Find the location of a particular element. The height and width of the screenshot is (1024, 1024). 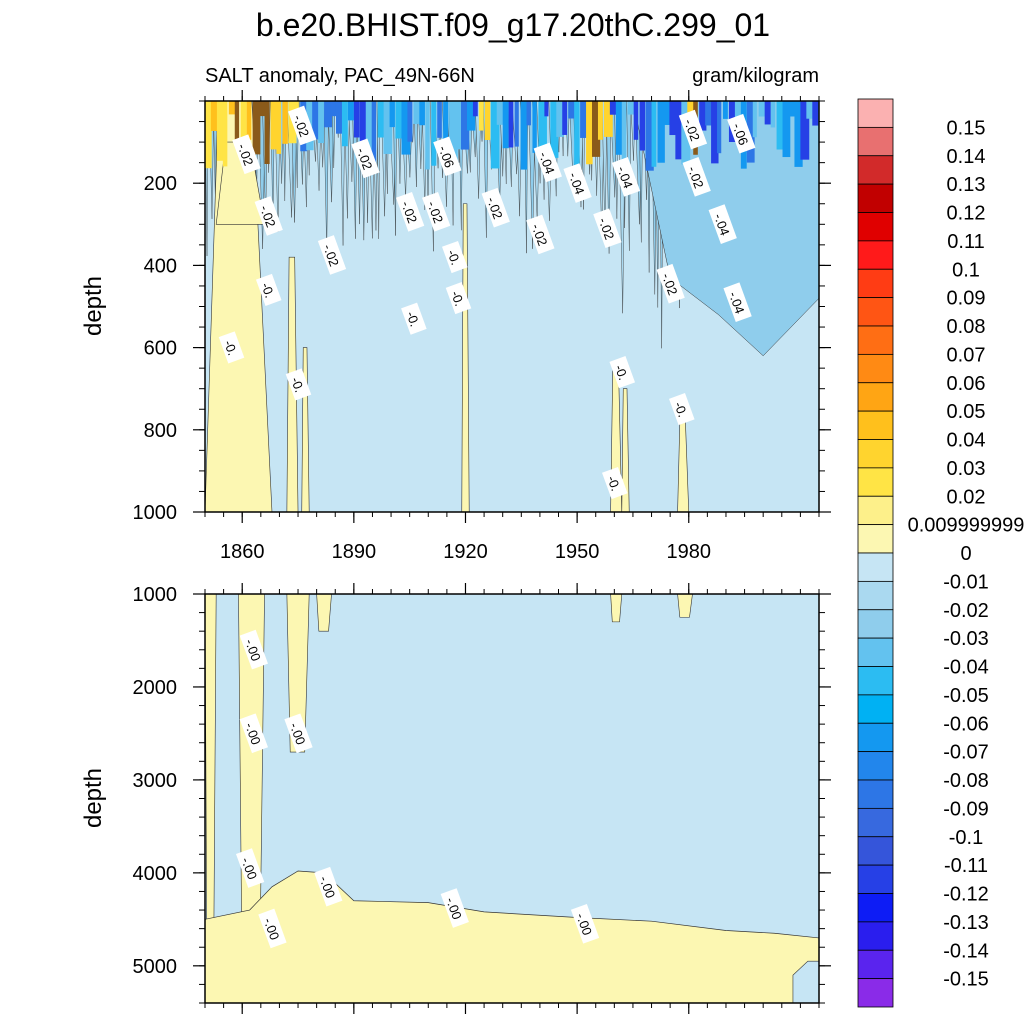

colorbar-label: -0.14 is located at coordinates (966, 951).